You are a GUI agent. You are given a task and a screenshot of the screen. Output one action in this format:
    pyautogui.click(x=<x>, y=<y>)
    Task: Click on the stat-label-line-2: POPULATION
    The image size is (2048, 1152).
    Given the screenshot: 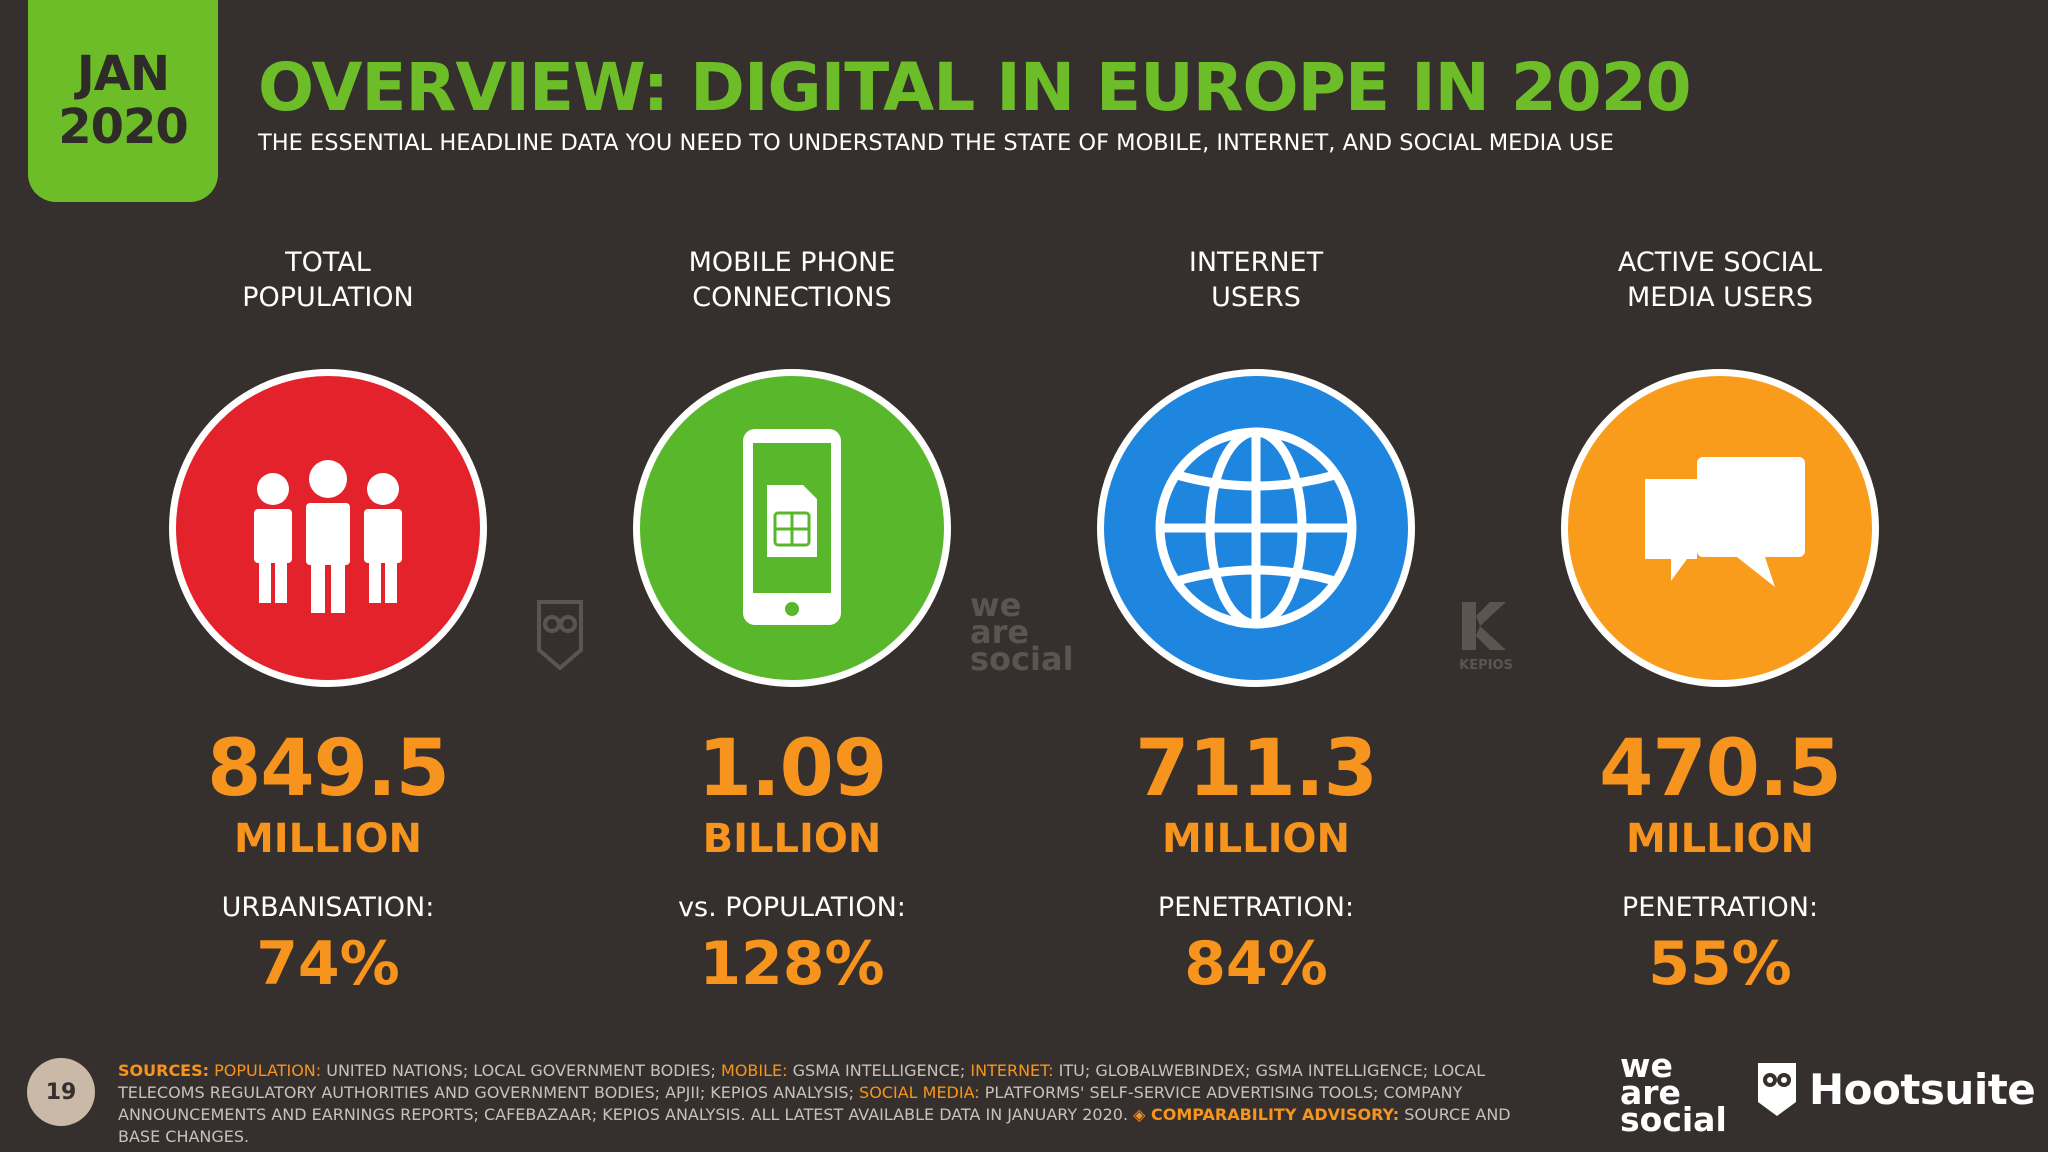 What is the action you would take?
    pyautogui.click(x=328, y=297)
    